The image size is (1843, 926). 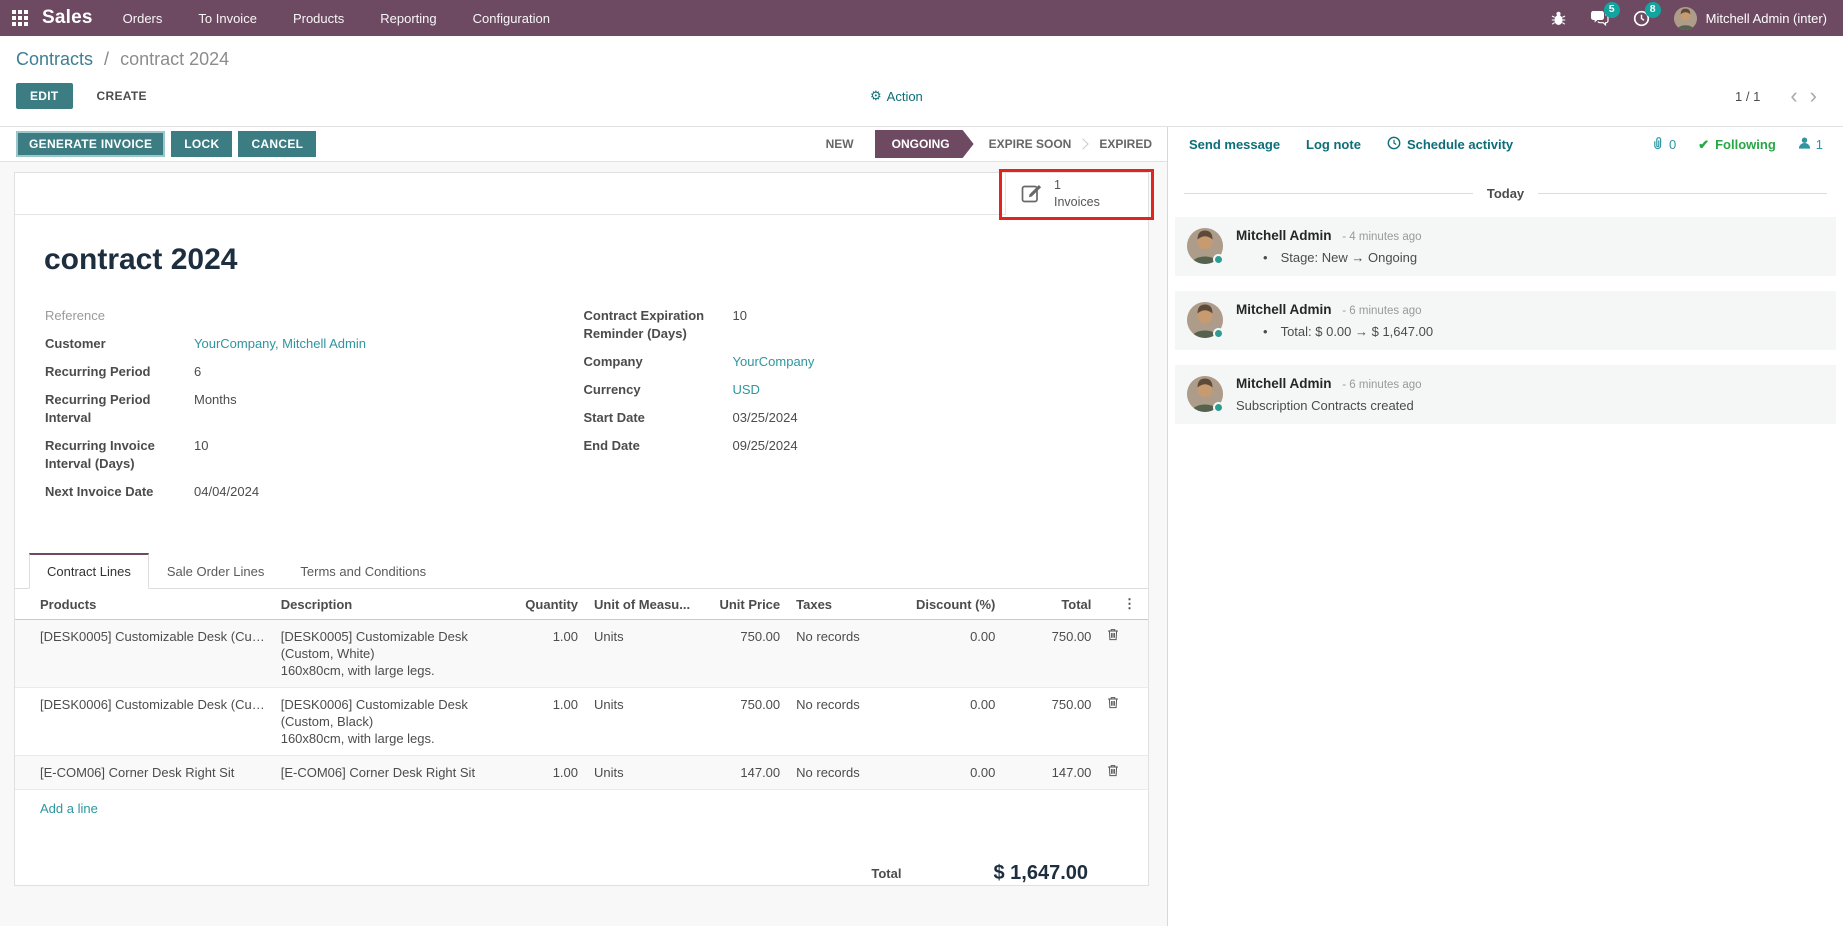 What do you see at coordinates (44, 96) in the screenshot?
I see `edit-button: EDIT` at bounding box center [44, 96].